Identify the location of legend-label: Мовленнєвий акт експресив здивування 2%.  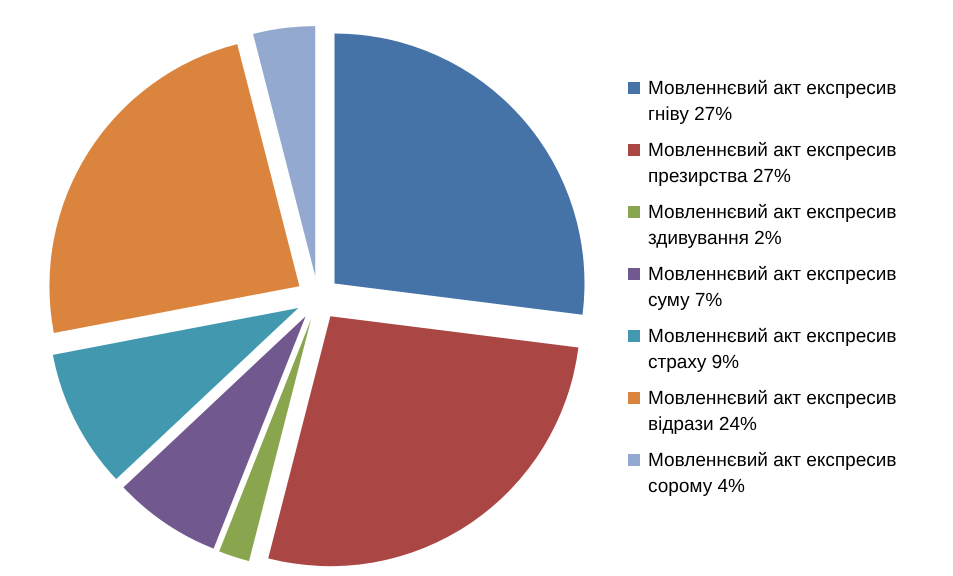
(773, 226).